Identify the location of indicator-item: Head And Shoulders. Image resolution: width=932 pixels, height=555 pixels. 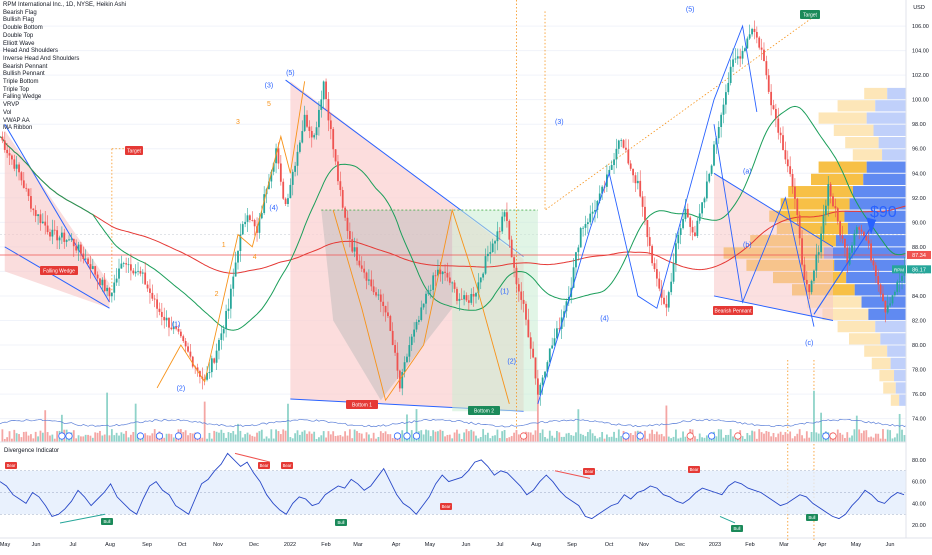
(31, 51).